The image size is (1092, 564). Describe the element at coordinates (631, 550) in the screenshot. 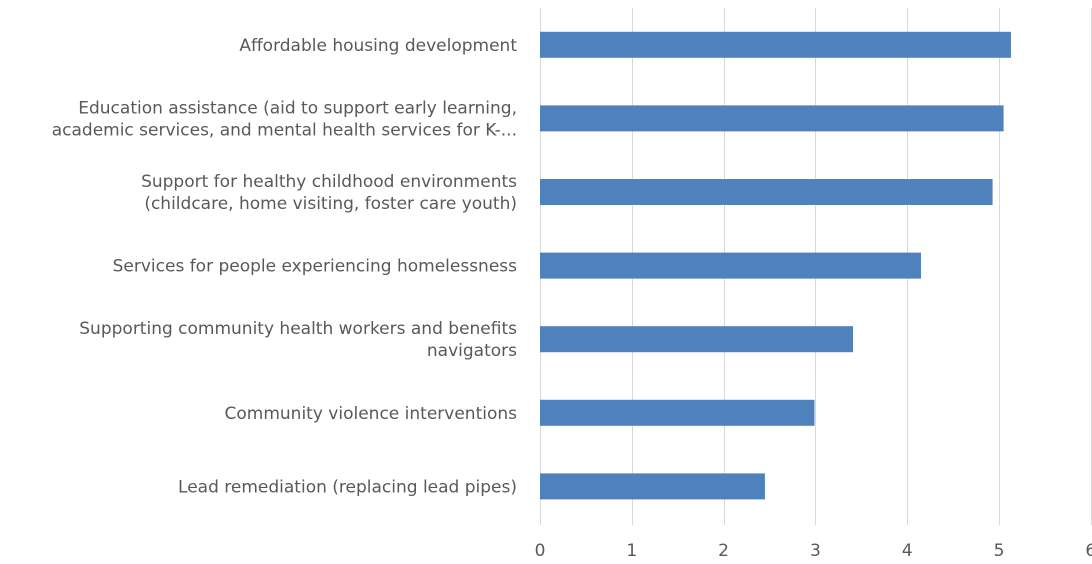

I see `x-tick-label: 1` at that location.